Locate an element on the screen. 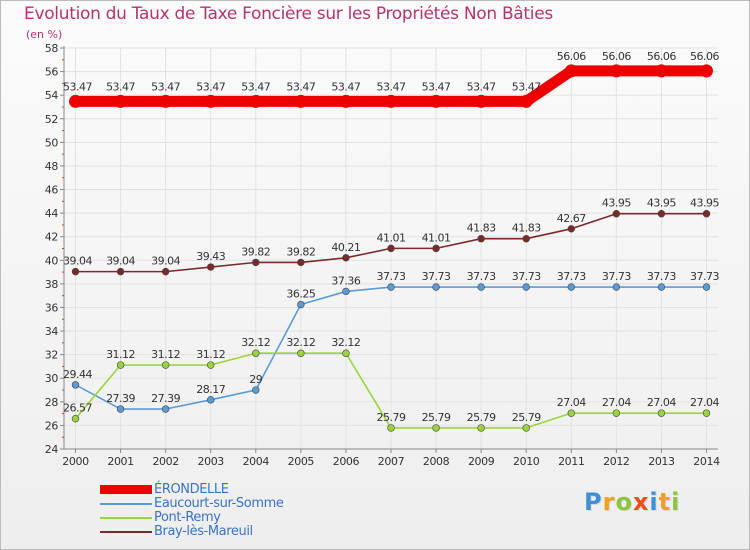 Image resolution: width=750 pixels, height=550 pixels. data-label: 28.17 is located at coordinates (210, 389).